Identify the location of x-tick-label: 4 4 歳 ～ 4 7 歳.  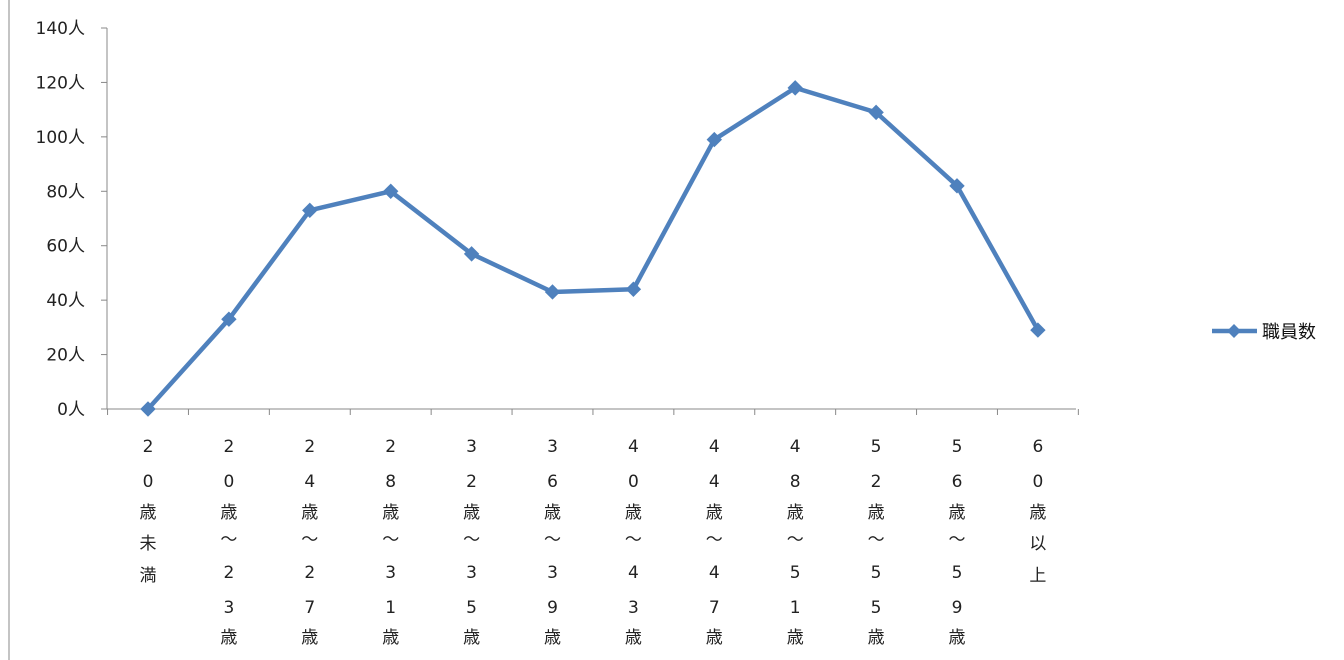
(714, 542).